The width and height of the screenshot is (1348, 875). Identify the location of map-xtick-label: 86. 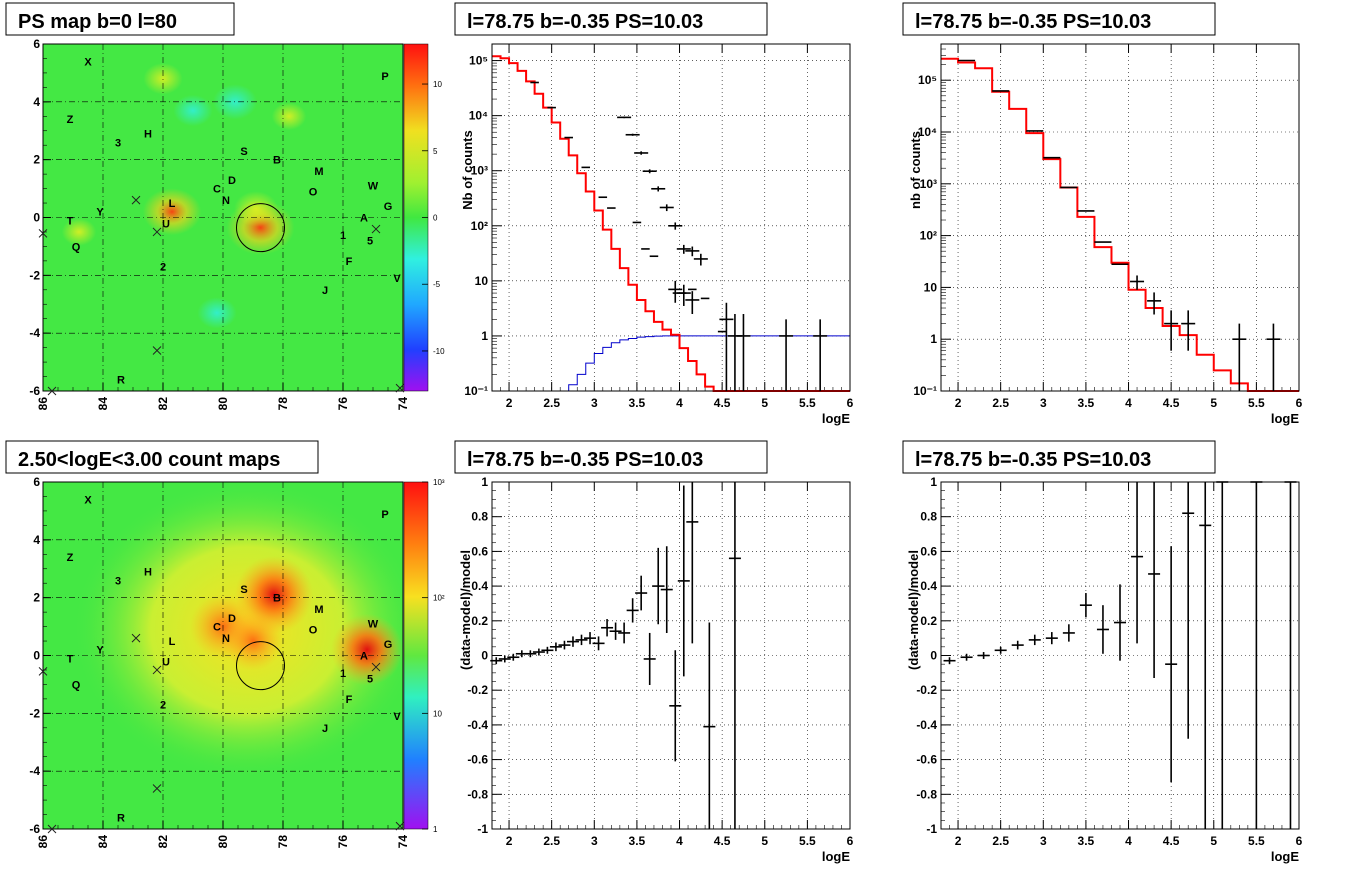
(43, 842).